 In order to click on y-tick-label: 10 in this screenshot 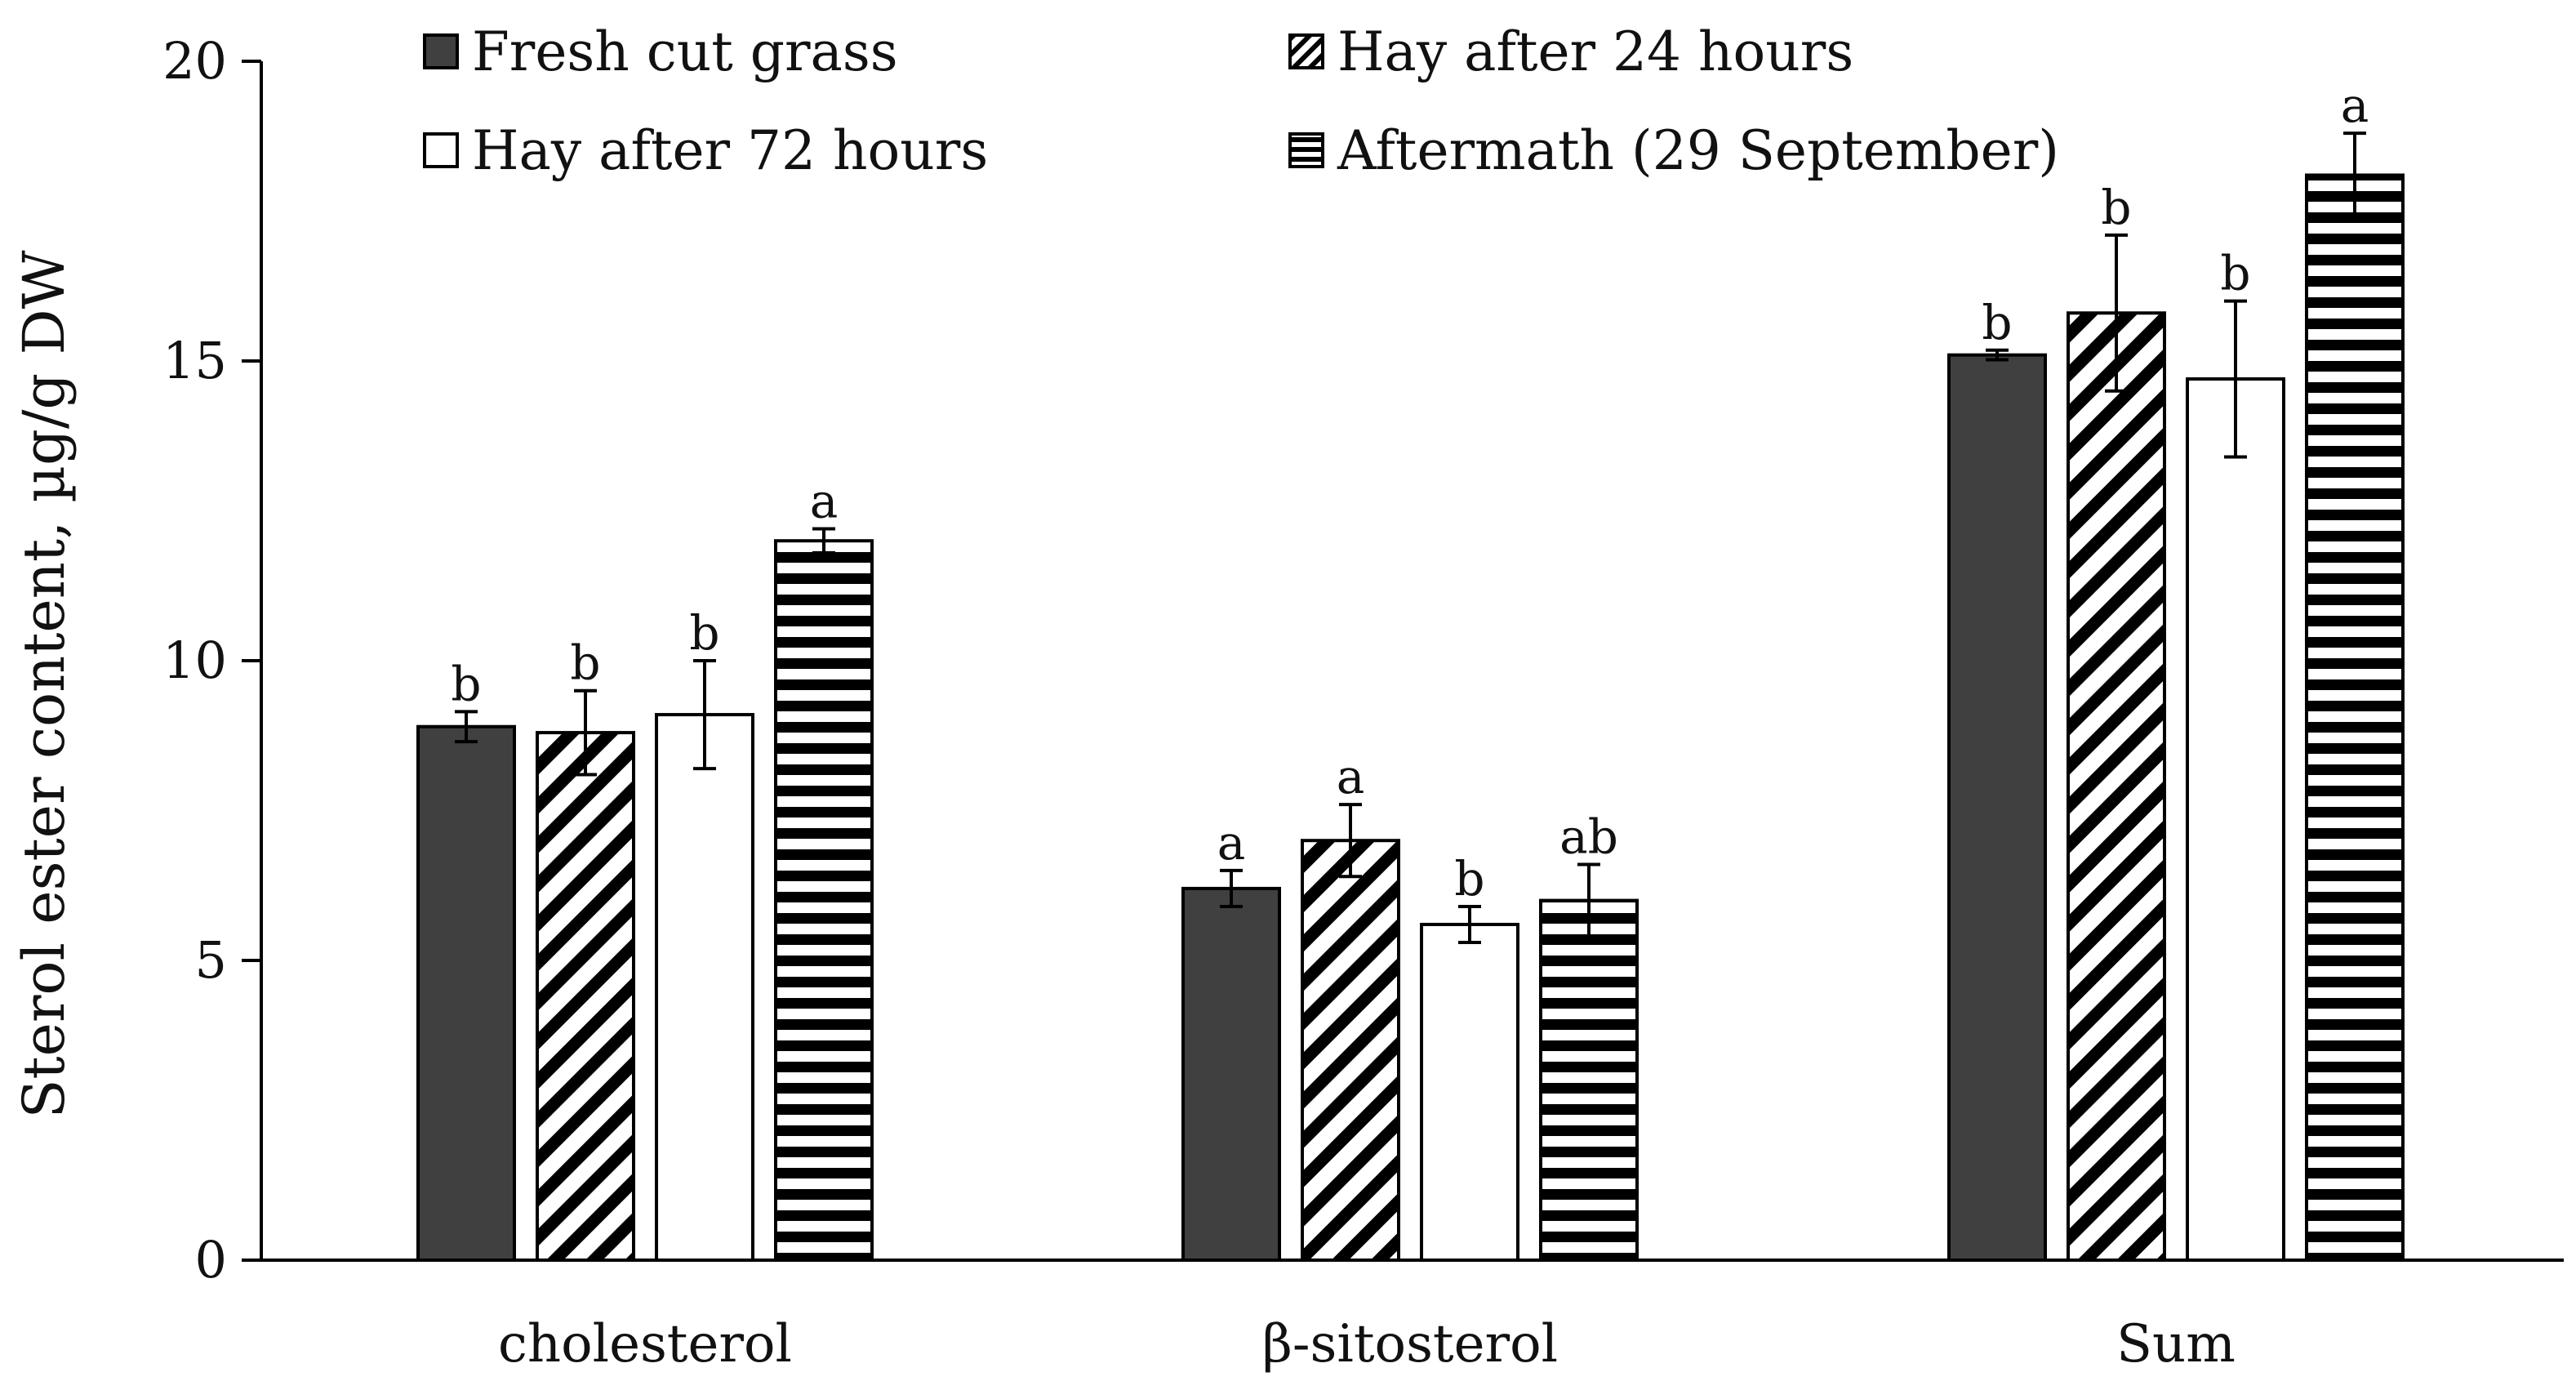, I will do `click(194, 660)`.